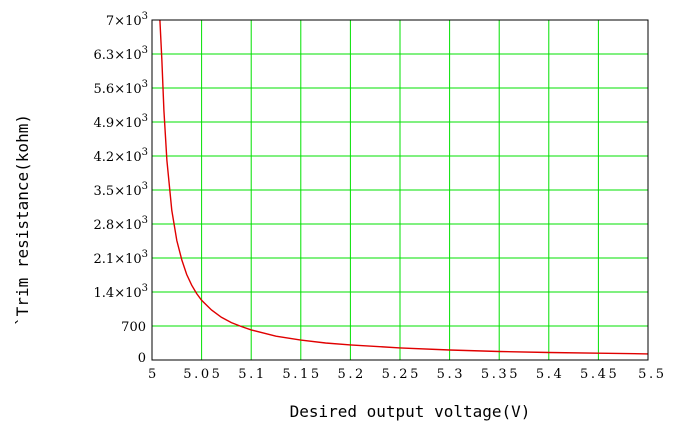 This screenshot has width=680, height=423. What do you see at coordinates (152, 374) in the screenshot?
I see `x-tick-label: 5` at bounding box center [152, 374].